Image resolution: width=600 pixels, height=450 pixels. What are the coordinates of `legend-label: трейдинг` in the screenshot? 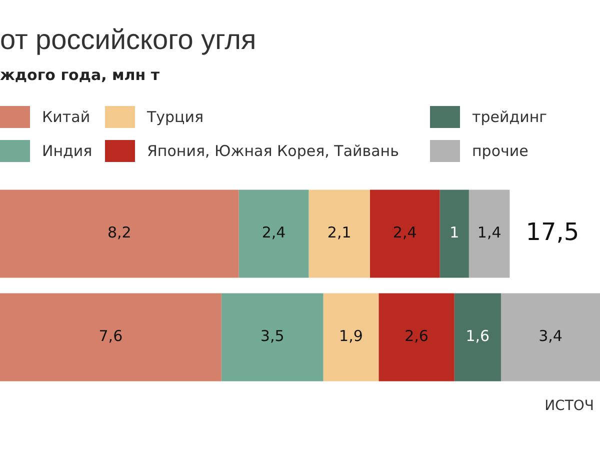 It's located at (510, 117).